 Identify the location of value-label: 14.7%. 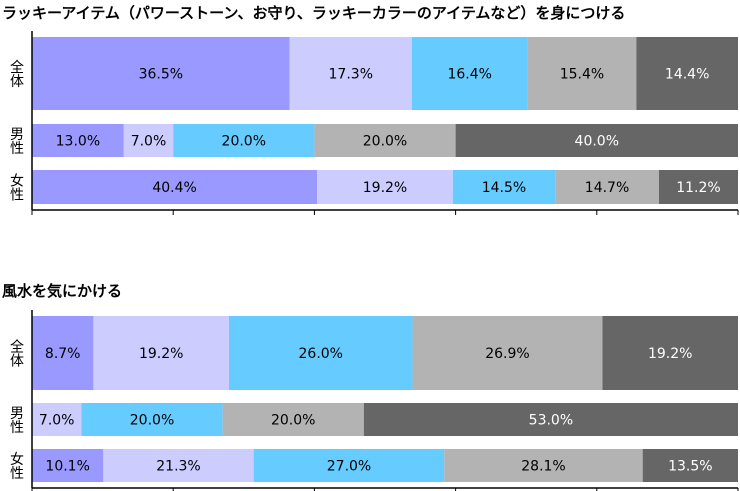
(607, 188).